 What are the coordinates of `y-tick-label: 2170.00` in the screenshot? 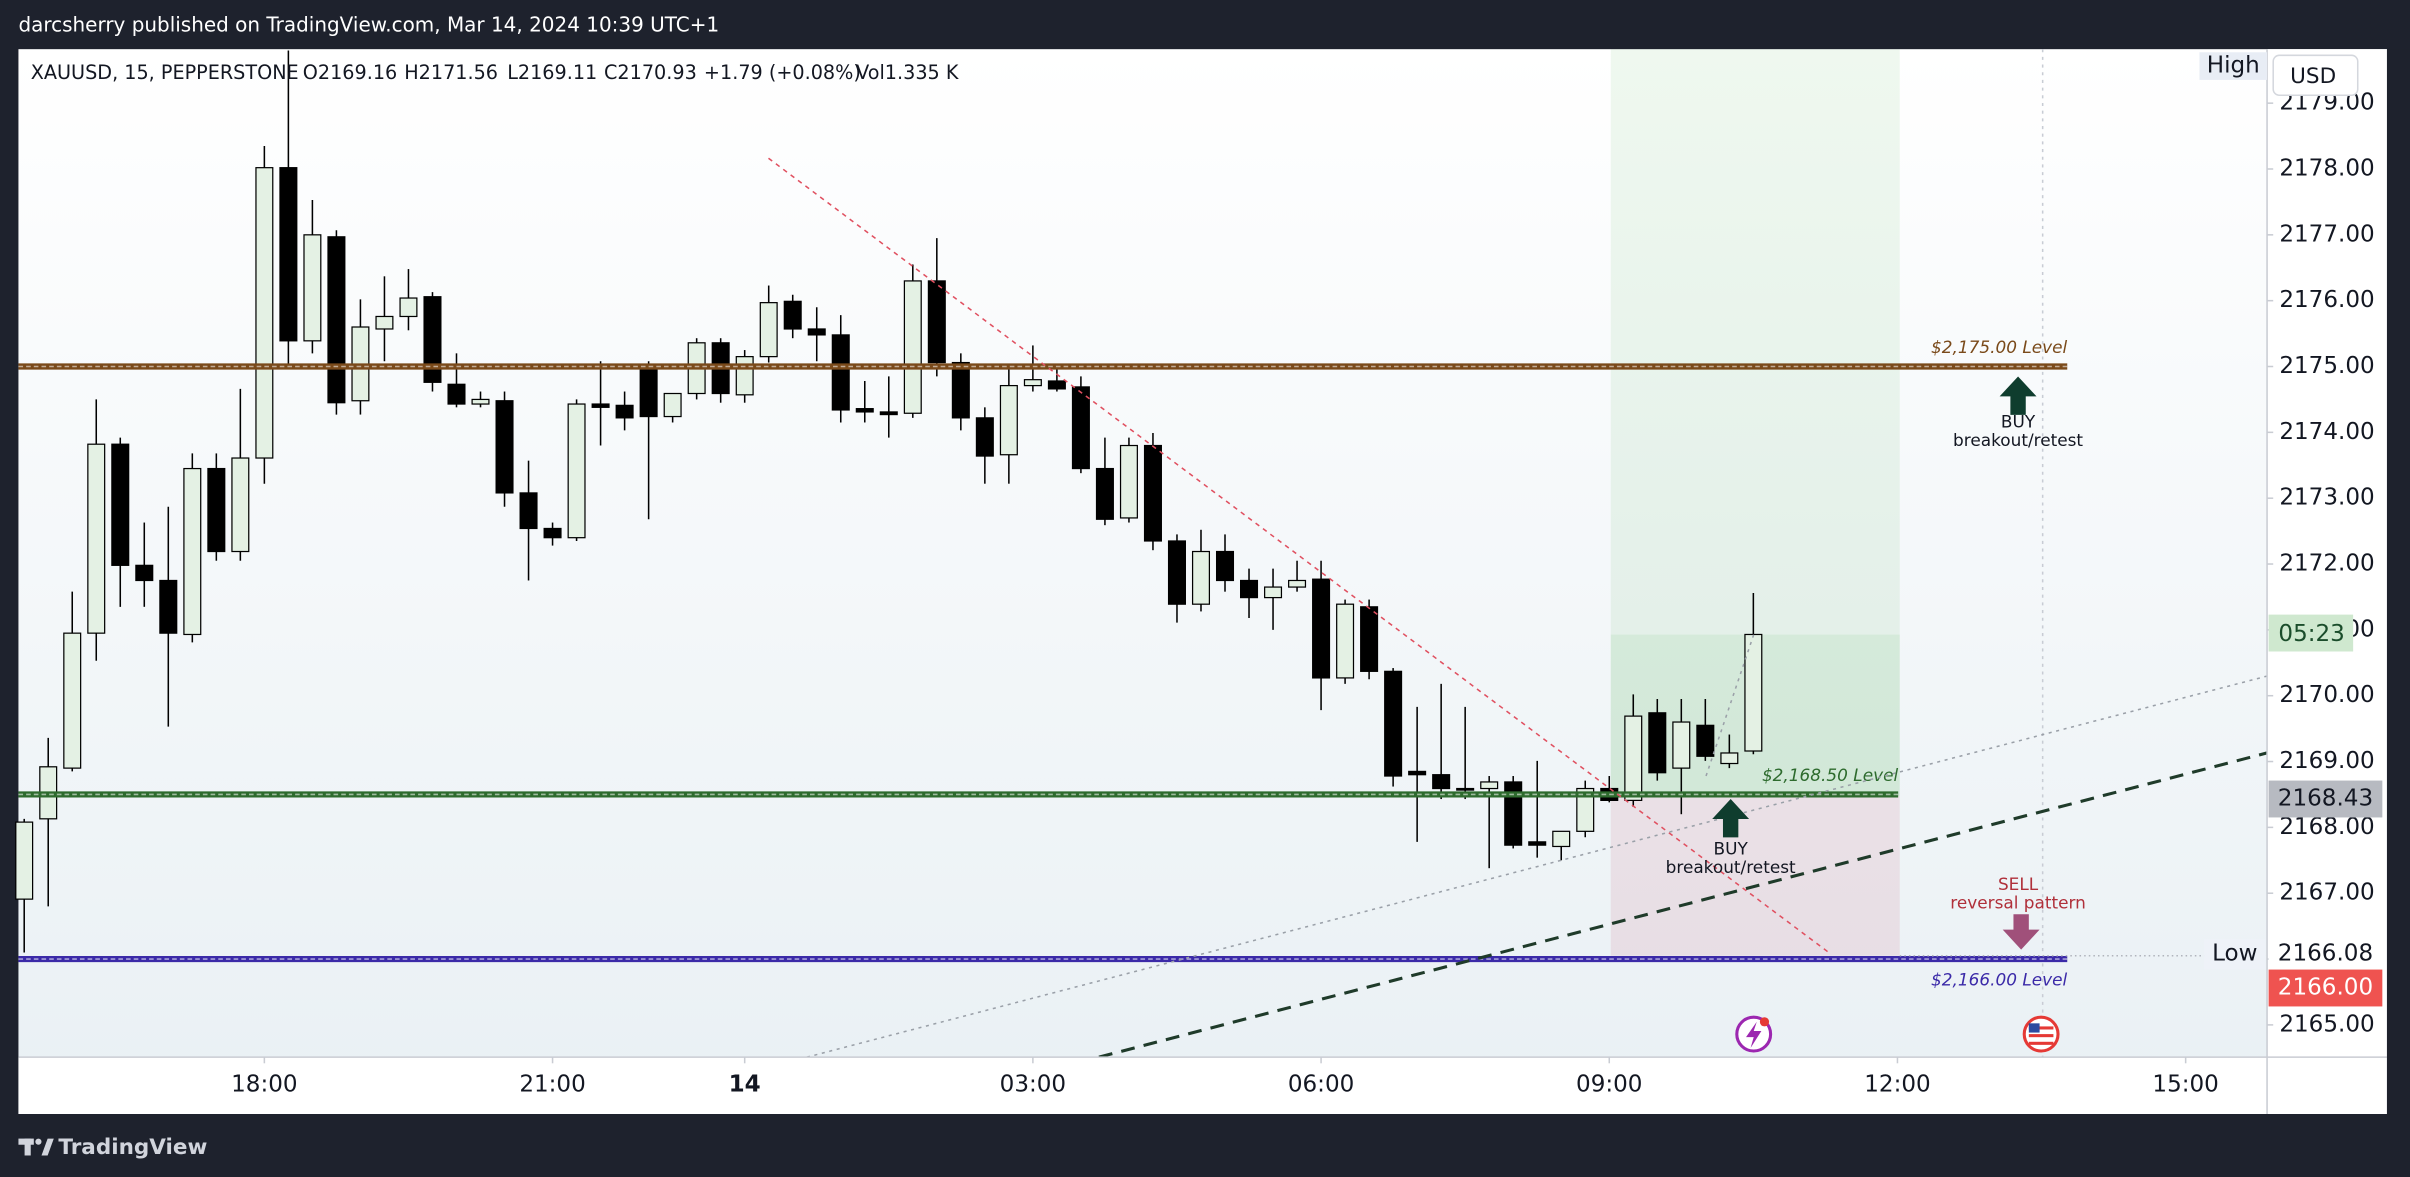 It's located at (2326, 695).